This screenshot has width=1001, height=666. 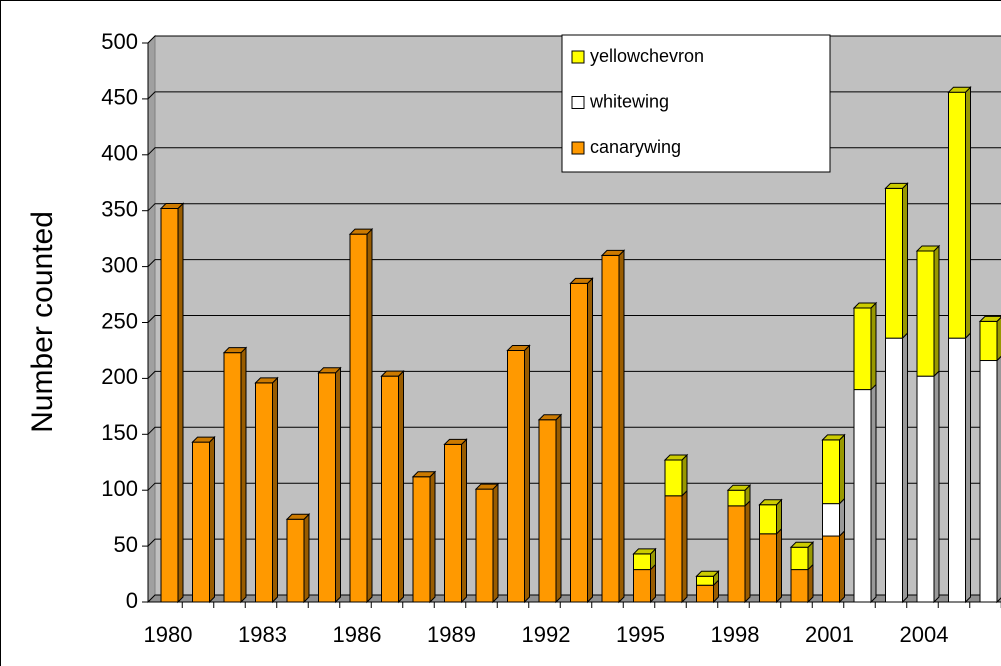 I want to click on x-tick-label: 2001, so click(x=829, y=634).